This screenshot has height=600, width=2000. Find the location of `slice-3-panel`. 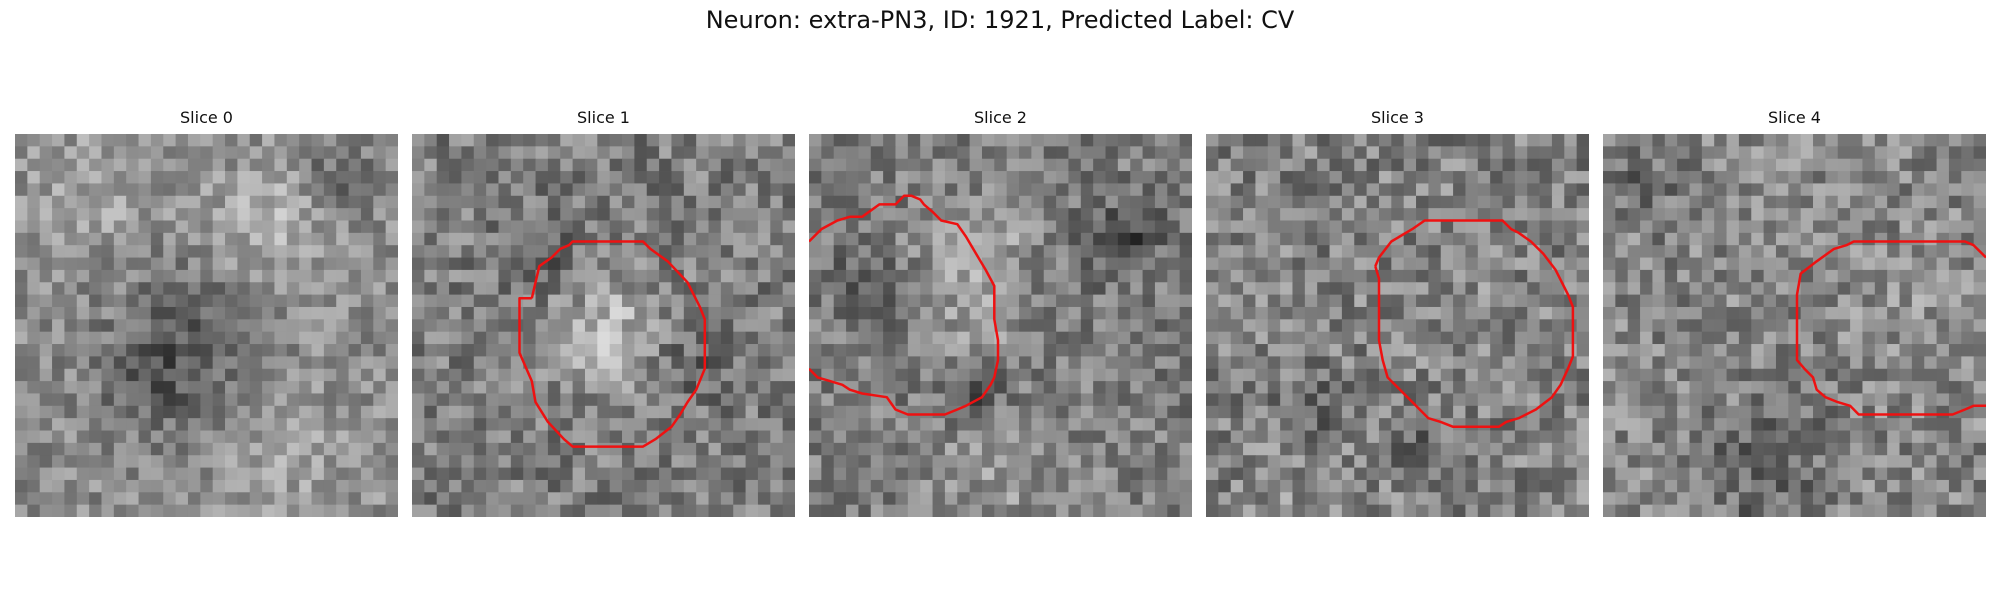

slice-3-panel is located at coordinates (1397, 325).